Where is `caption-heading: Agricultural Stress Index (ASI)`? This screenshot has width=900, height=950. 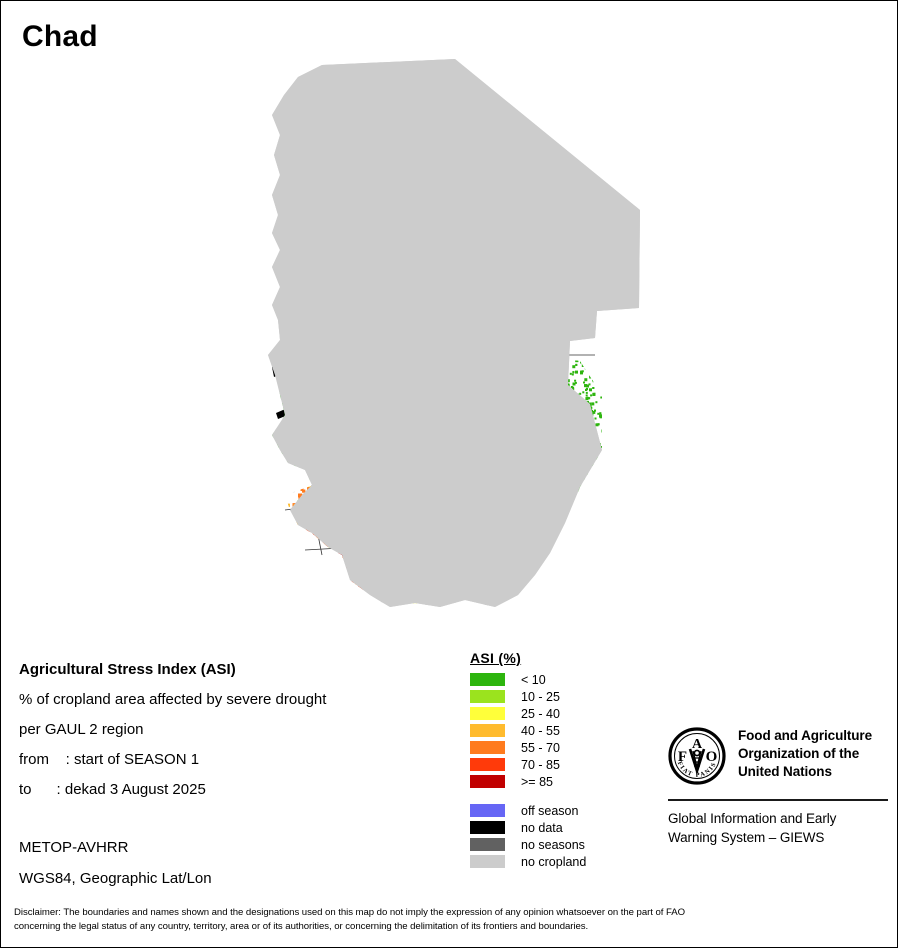 caption-heading: Agricultural Stress Index (ASI) is located at coordinates (127, 669).